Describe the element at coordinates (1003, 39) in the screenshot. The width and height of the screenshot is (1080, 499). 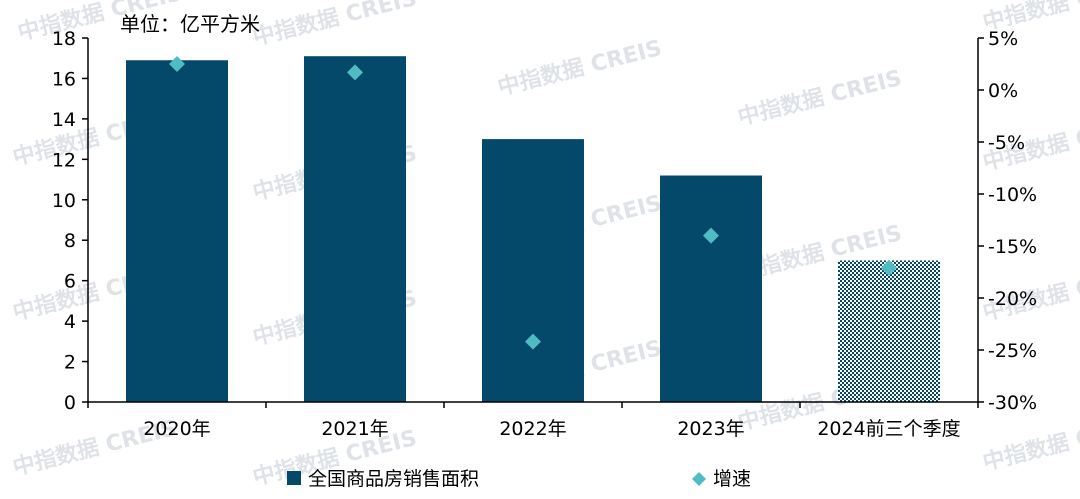
I see `y-right-tick-label: 5%` at that location.